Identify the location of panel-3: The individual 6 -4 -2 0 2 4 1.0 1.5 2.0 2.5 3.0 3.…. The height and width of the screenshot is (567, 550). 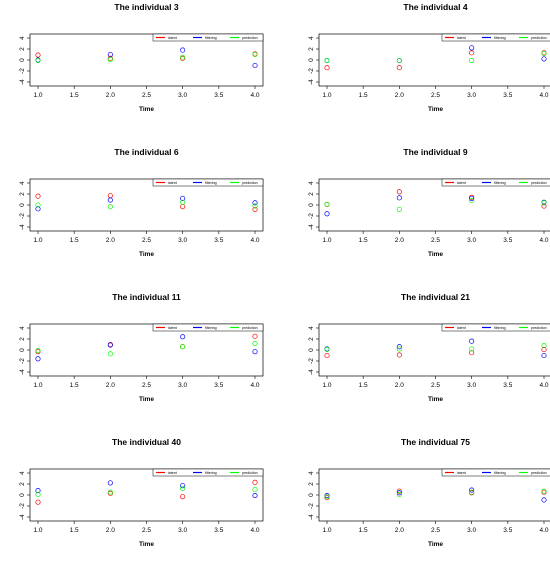
(141, 202).